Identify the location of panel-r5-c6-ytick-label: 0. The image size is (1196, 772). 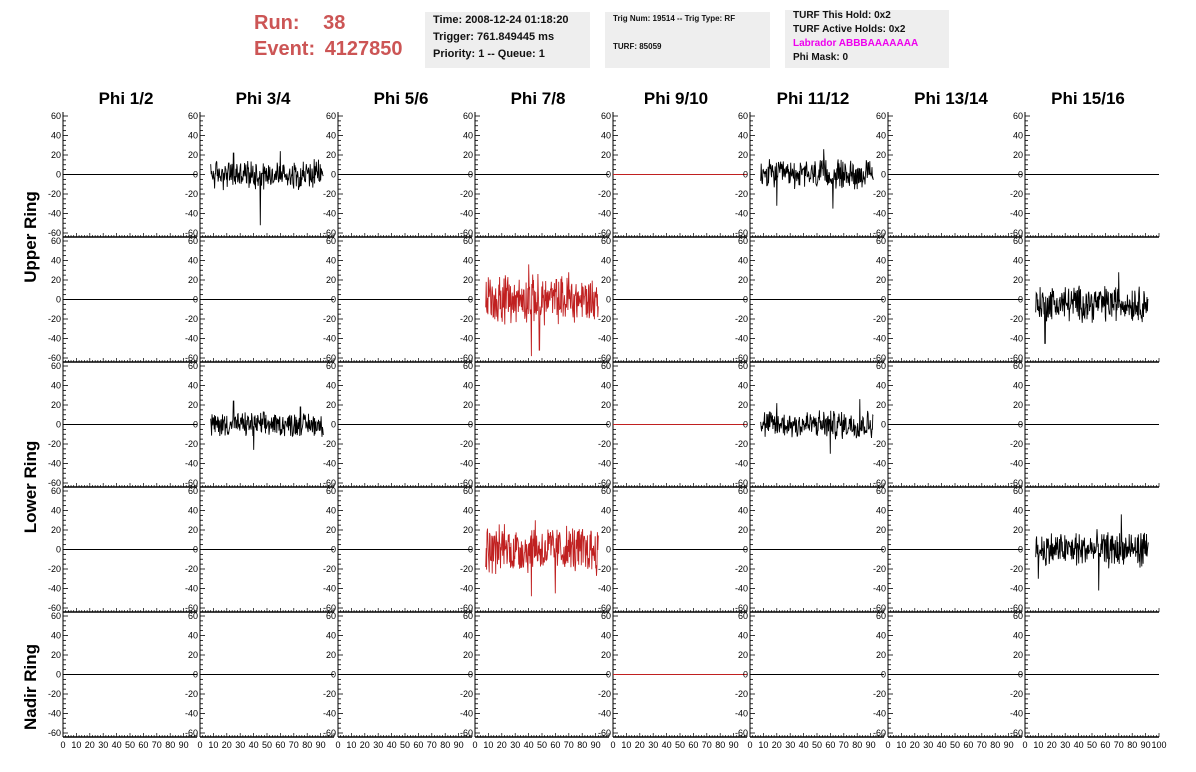
(745, 675).